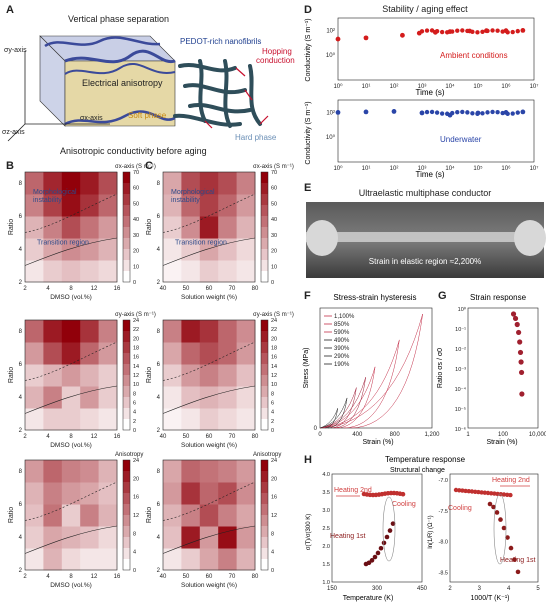  What do you see at coordinates (425, 193) in the screenshot?
I see `panel-e-title: Ultraelastic multiphase conductor` at bounding box center [425, 193].